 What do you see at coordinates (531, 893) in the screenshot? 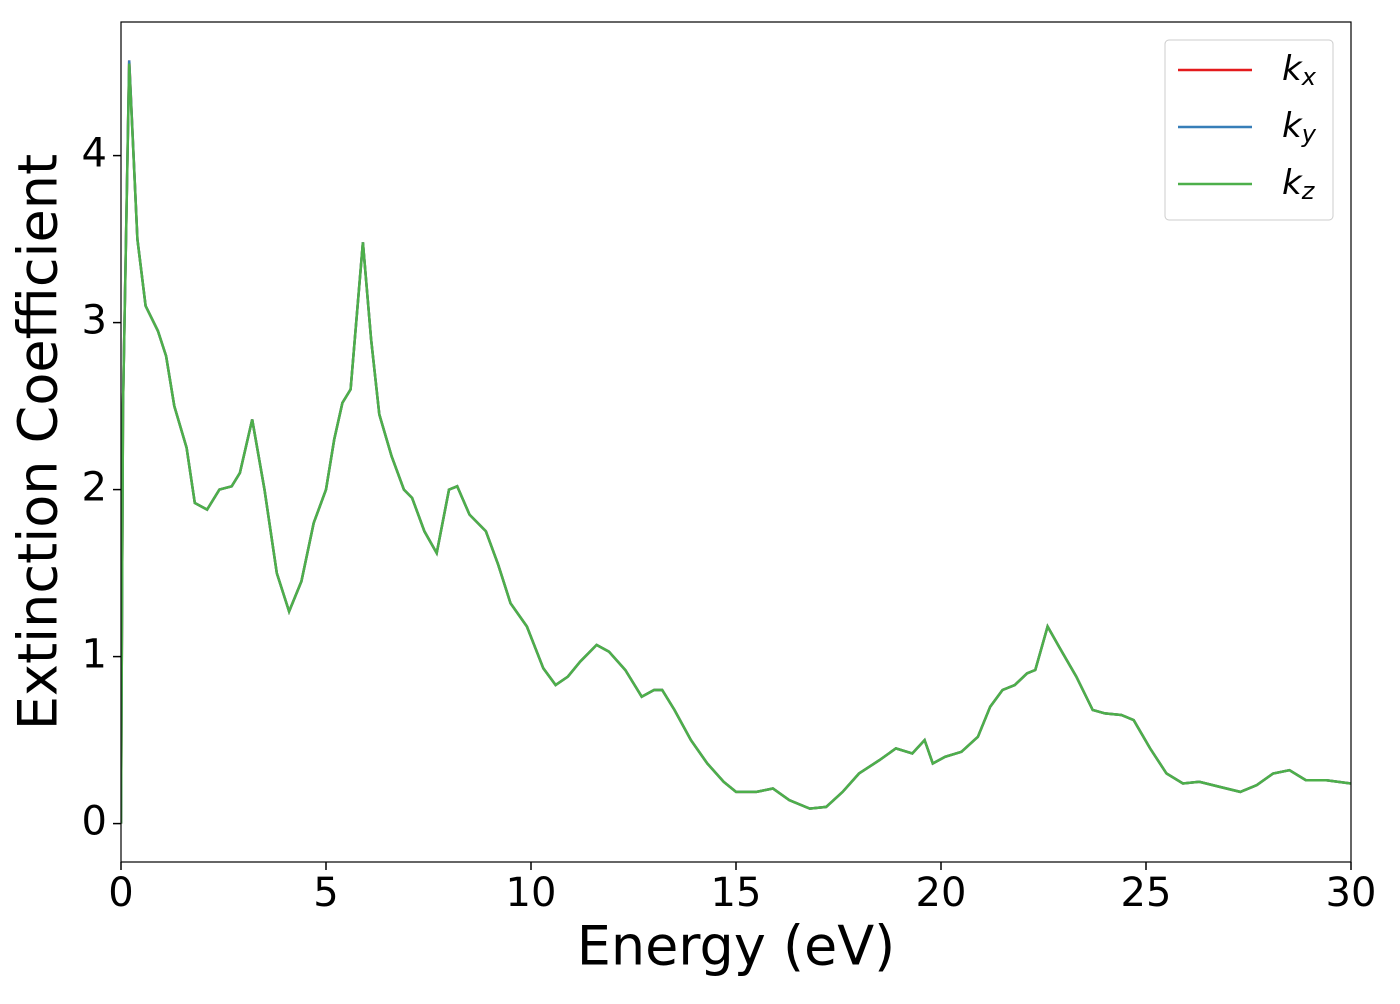
I see `x-tick-label: 10` at bounding box center [531, 893].